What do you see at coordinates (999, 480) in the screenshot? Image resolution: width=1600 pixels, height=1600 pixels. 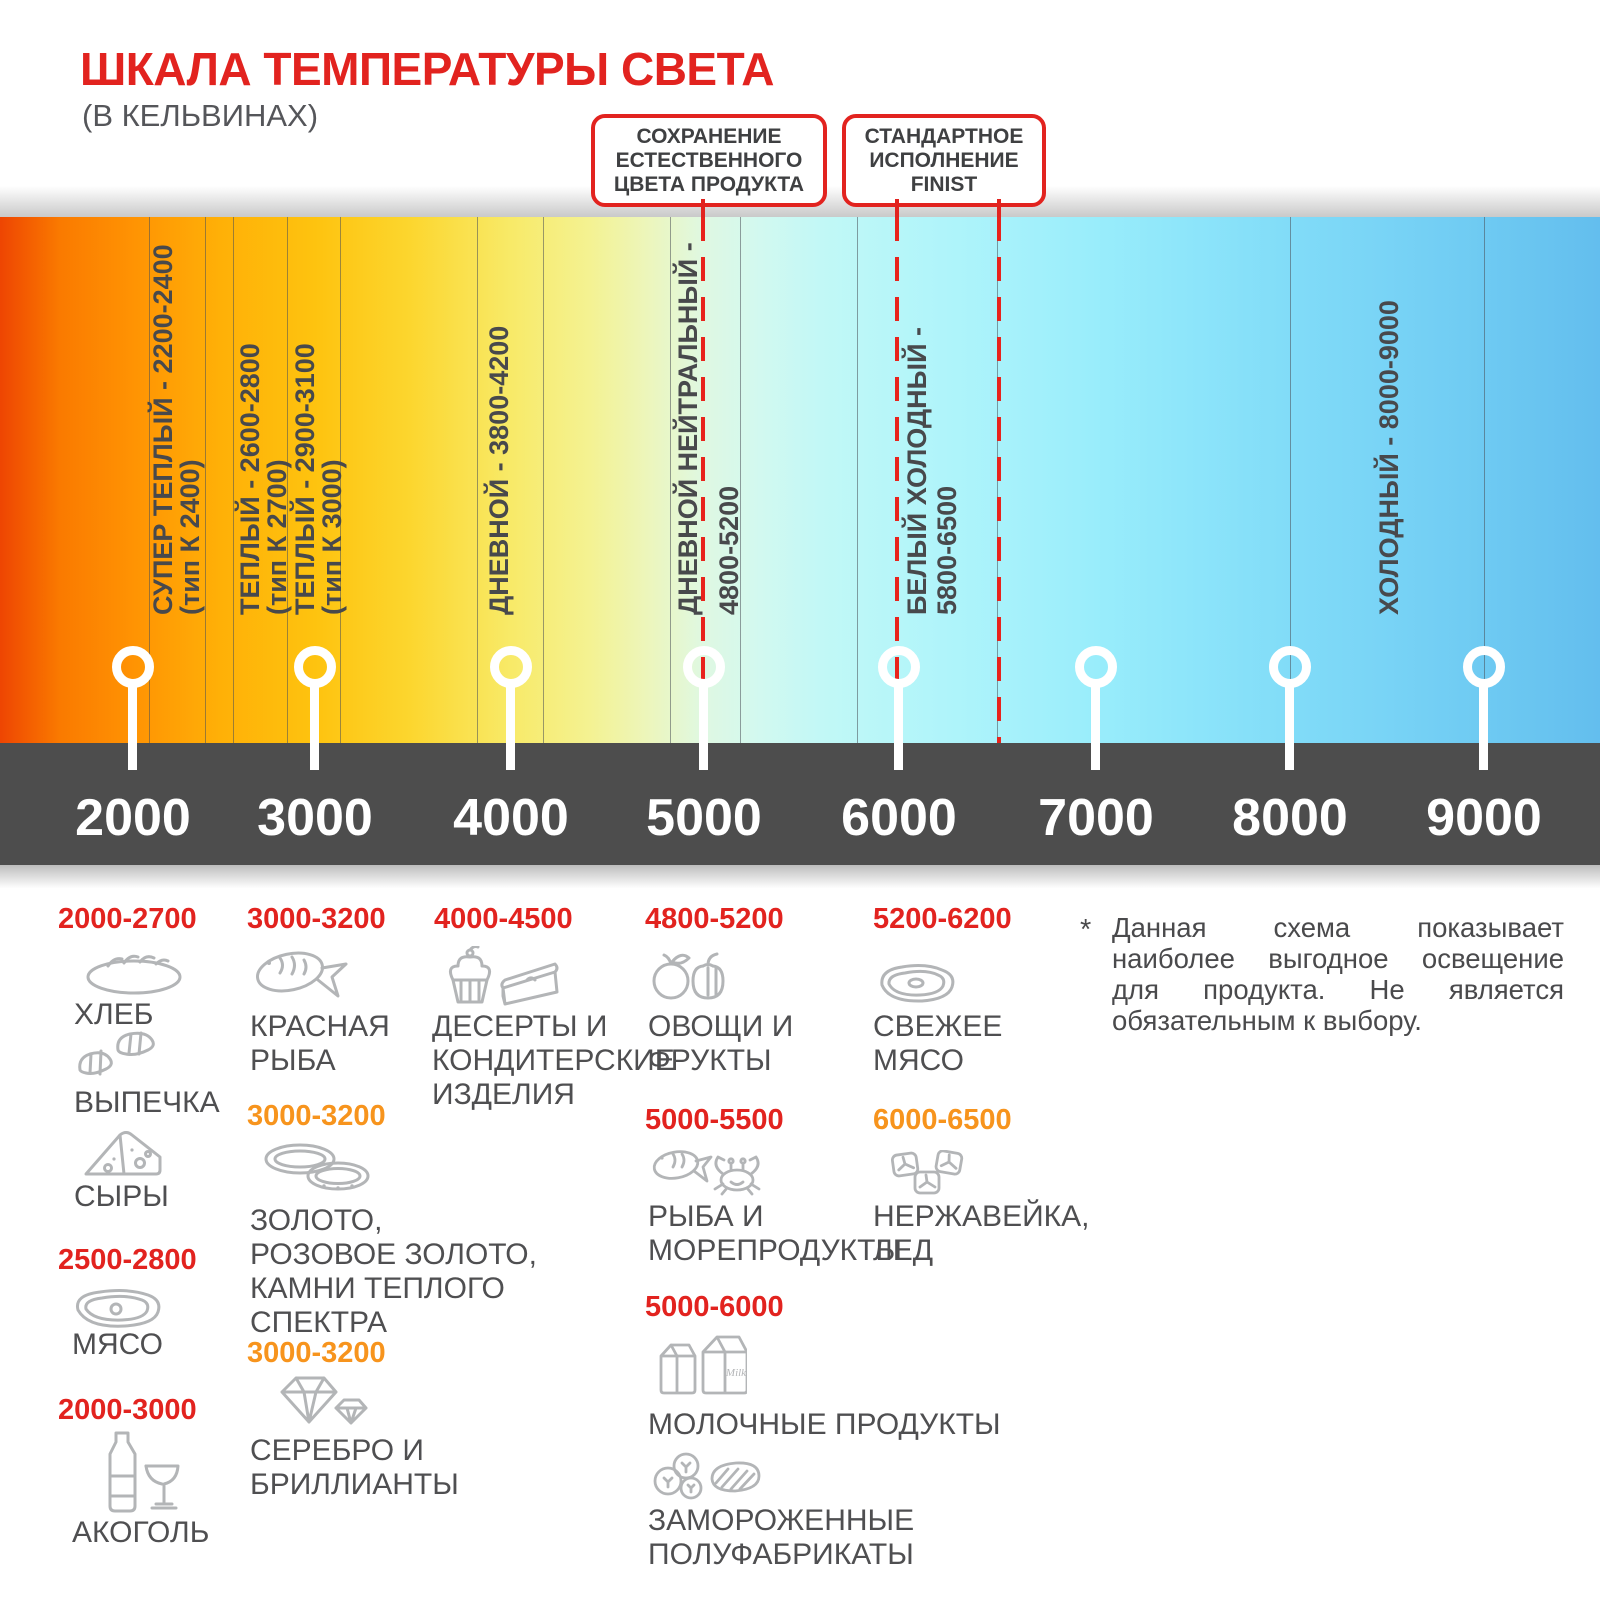 I see `dashed-line-6500k` at bounding box center [999, 480].